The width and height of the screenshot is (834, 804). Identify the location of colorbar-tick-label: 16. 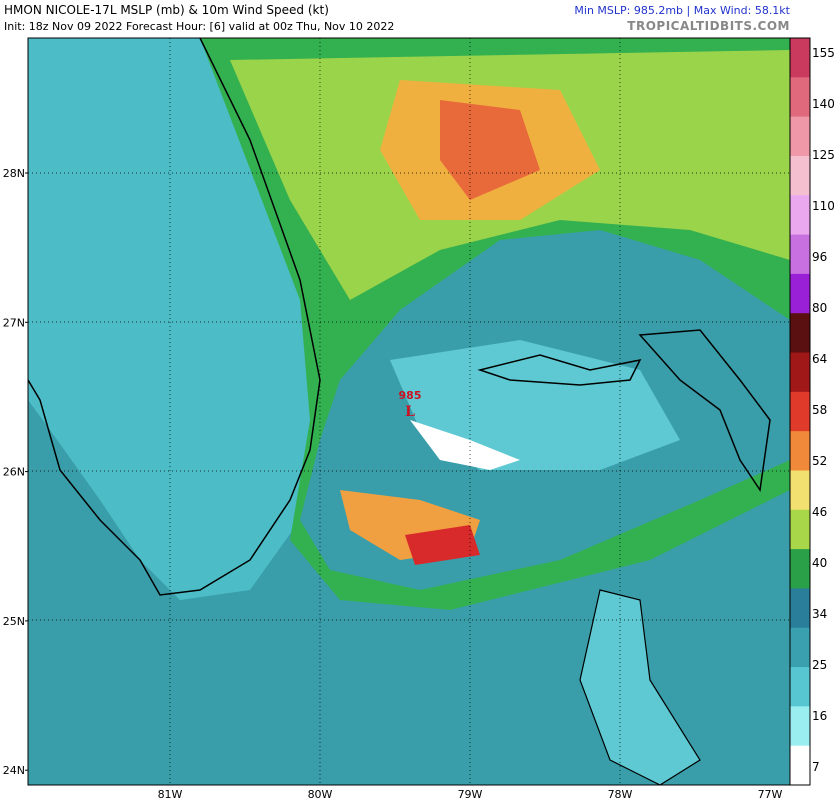
(819, 716).